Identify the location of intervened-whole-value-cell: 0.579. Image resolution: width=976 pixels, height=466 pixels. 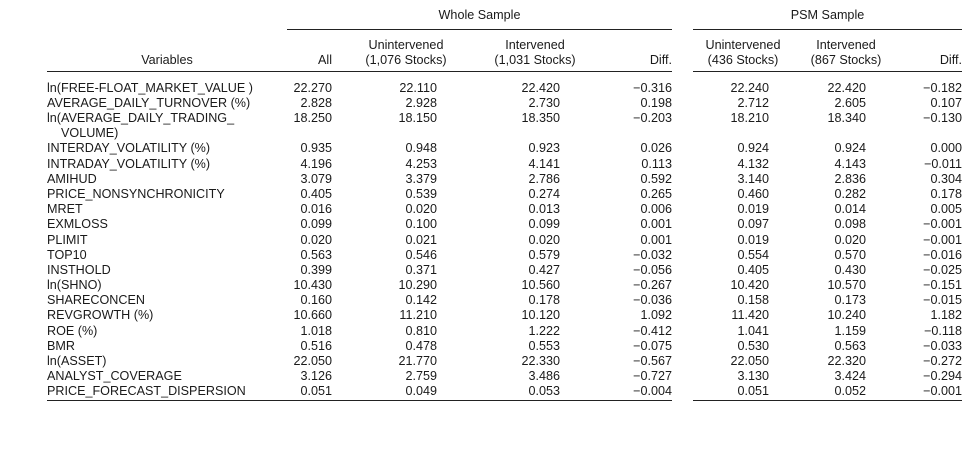
(544, 254).